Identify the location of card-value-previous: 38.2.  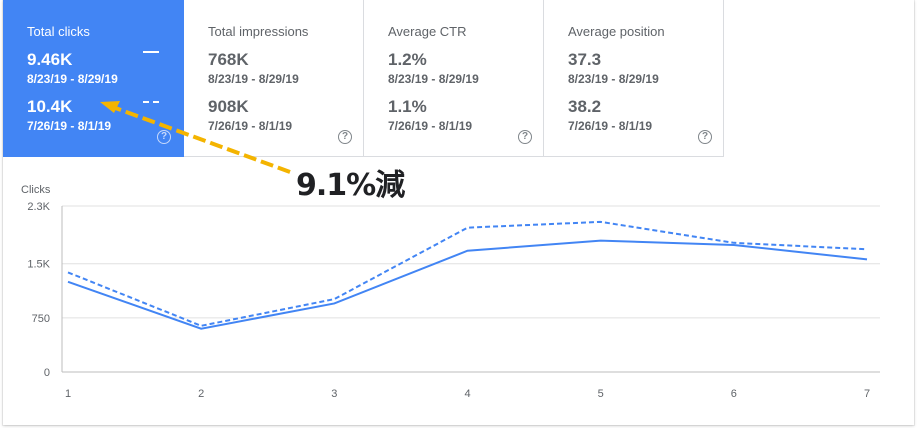
(585, 106).